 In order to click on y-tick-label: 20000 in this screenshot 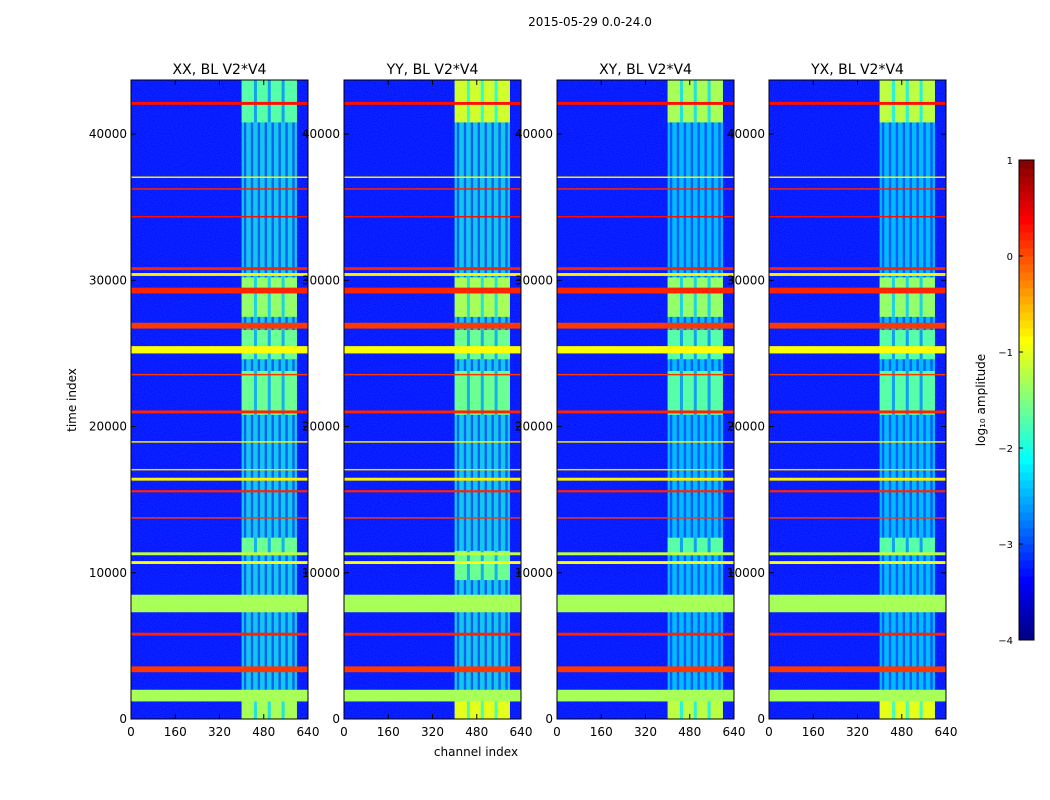, I will do `click(746, 427)`.